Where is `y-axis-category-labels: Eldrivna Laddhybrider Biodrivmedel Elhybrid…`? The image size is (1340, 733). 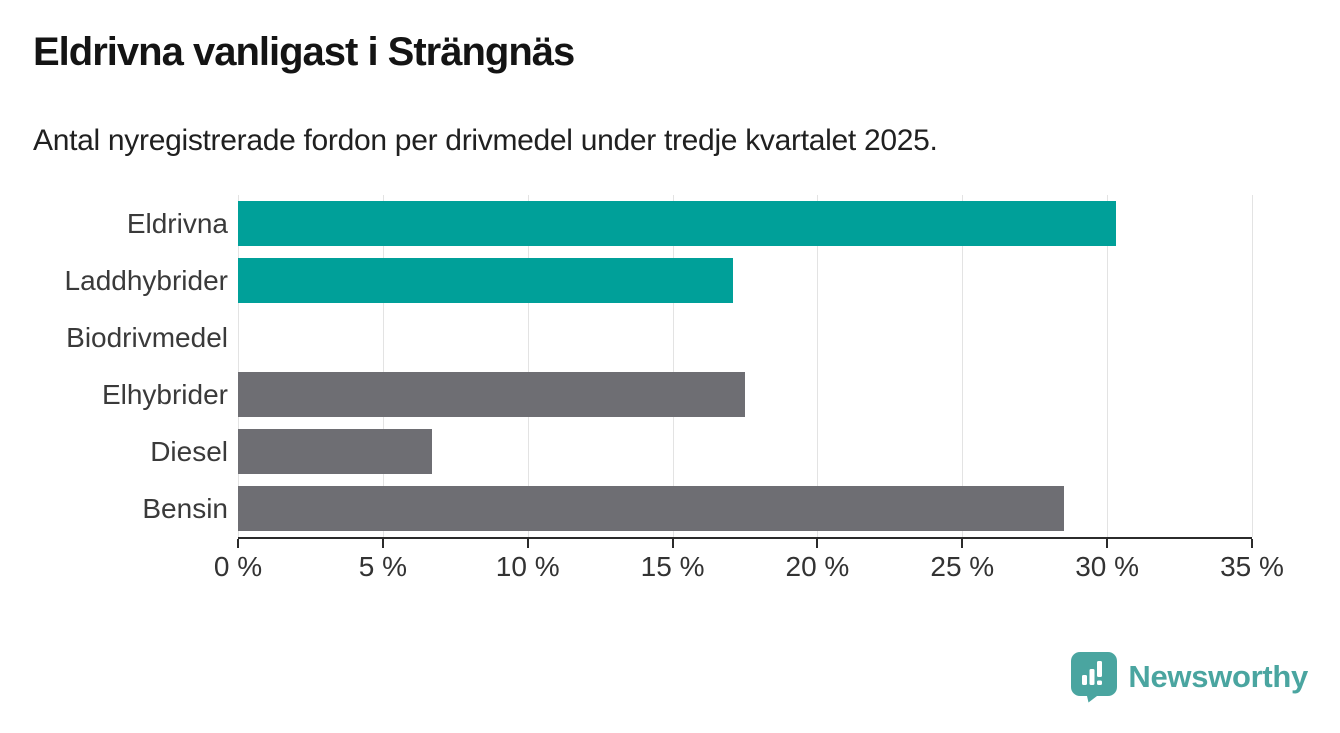
y-axis-category-labels: Eldrivna Laddhybrider Biodrivmedel Elhybrid… is located at coordinates (114, 366).